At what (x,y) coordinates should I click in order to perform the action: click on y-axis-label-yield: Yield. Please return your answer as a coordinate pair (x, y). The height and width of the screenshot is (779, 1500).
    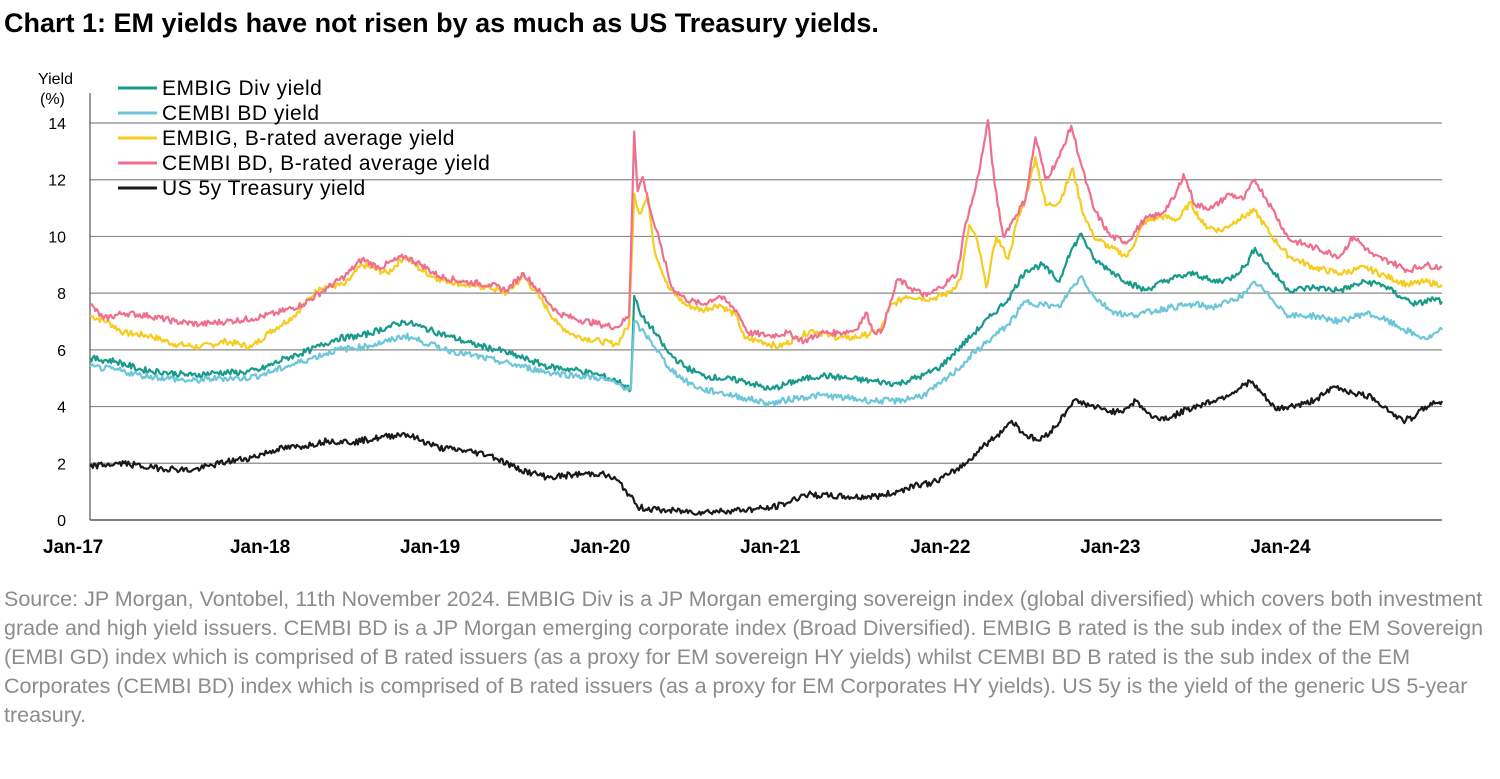
    Looking at the image, I should click on (55, 79).